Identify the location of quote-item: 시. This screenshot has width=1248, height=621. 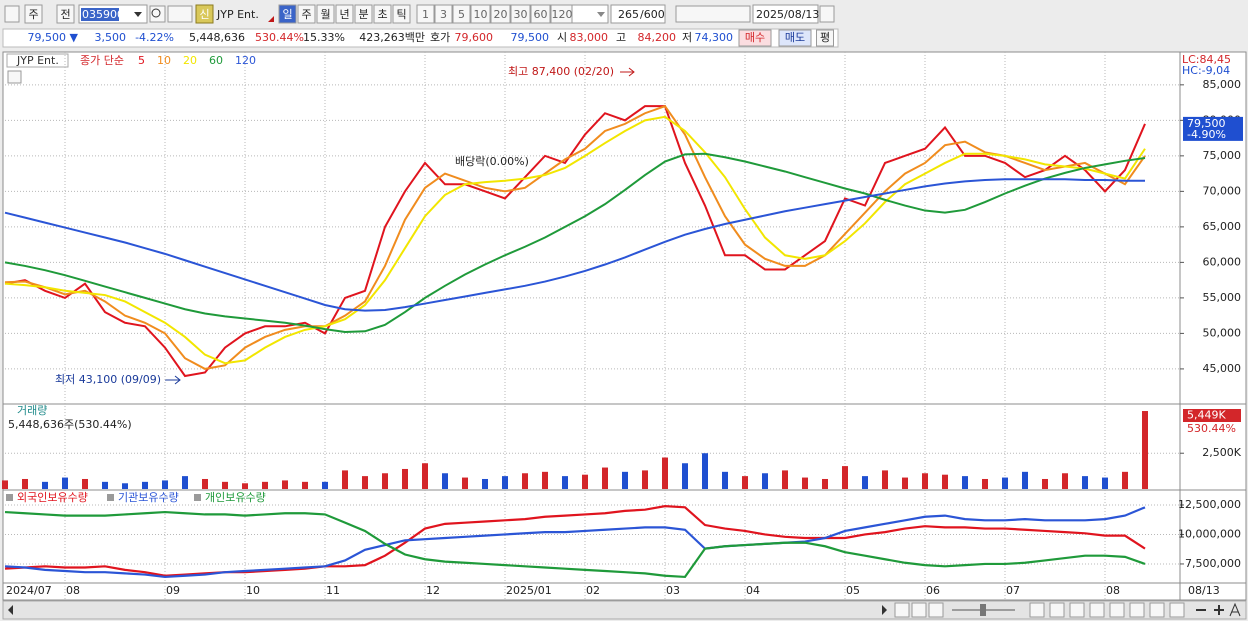
(562, 37).